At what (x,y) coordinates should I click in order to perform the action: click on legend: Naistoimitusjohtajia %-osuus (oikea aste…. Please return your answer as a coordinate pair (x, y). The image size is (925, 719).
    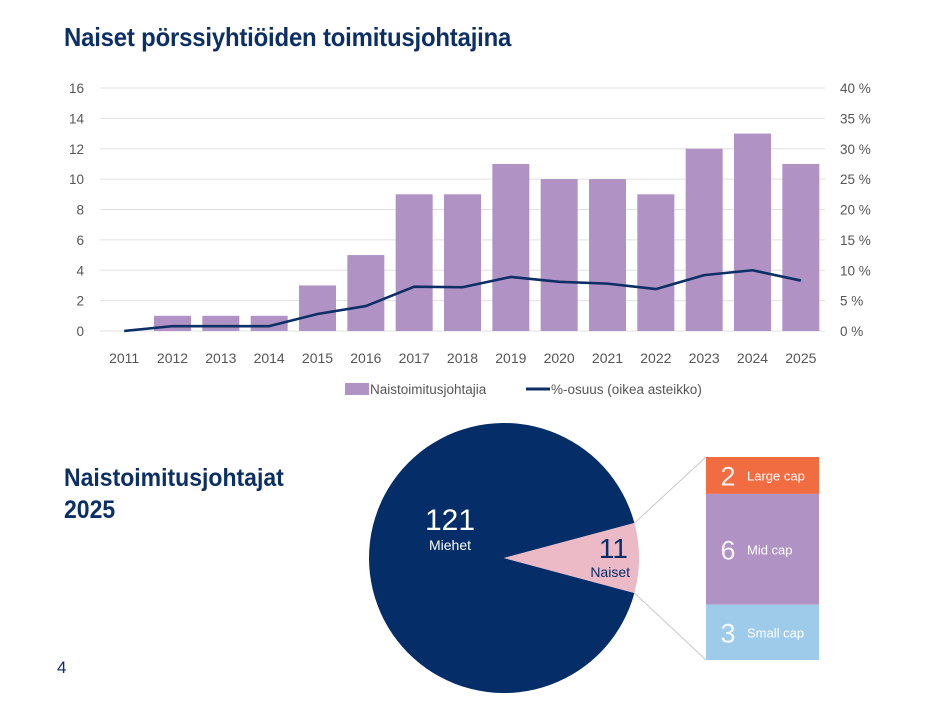
    Looking at the image, I should click on (523, 389).